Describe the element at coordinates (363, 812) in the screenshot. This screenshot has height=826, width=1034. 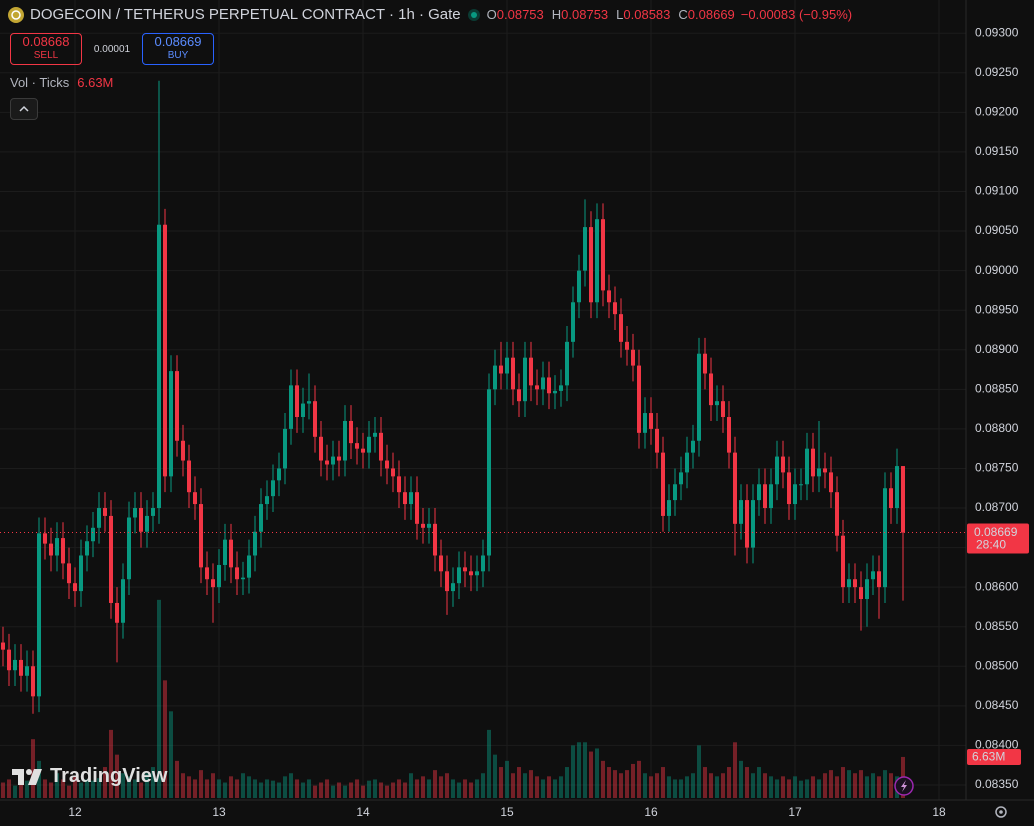
I see `x-tick-label: 14` at that location.